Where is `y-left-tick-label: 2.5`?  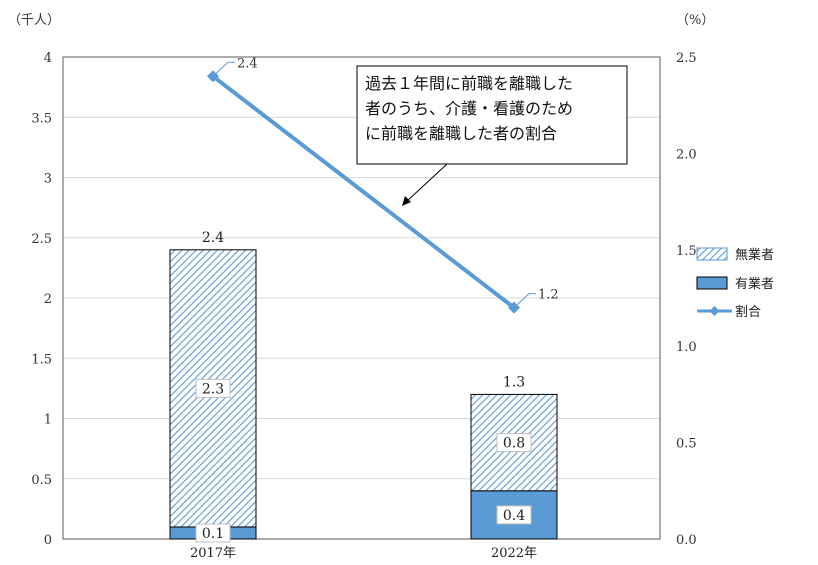
y-left-tick-label: 2.5 is located at coordinates (41, 239).